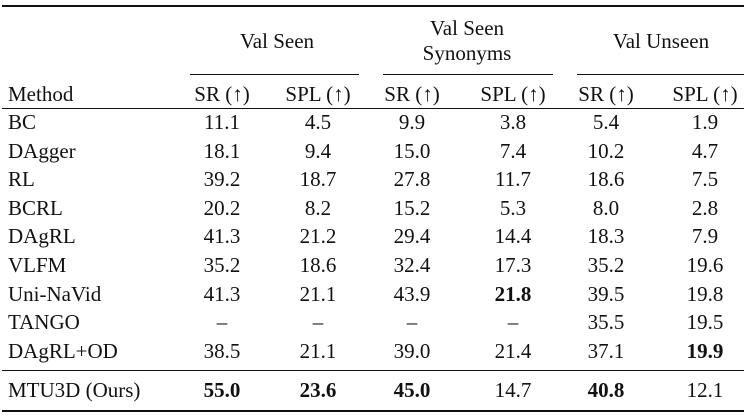 The height and width of the screenshot is (417, 746). I want to click on method-cell: BCRL, so click(35, 208).